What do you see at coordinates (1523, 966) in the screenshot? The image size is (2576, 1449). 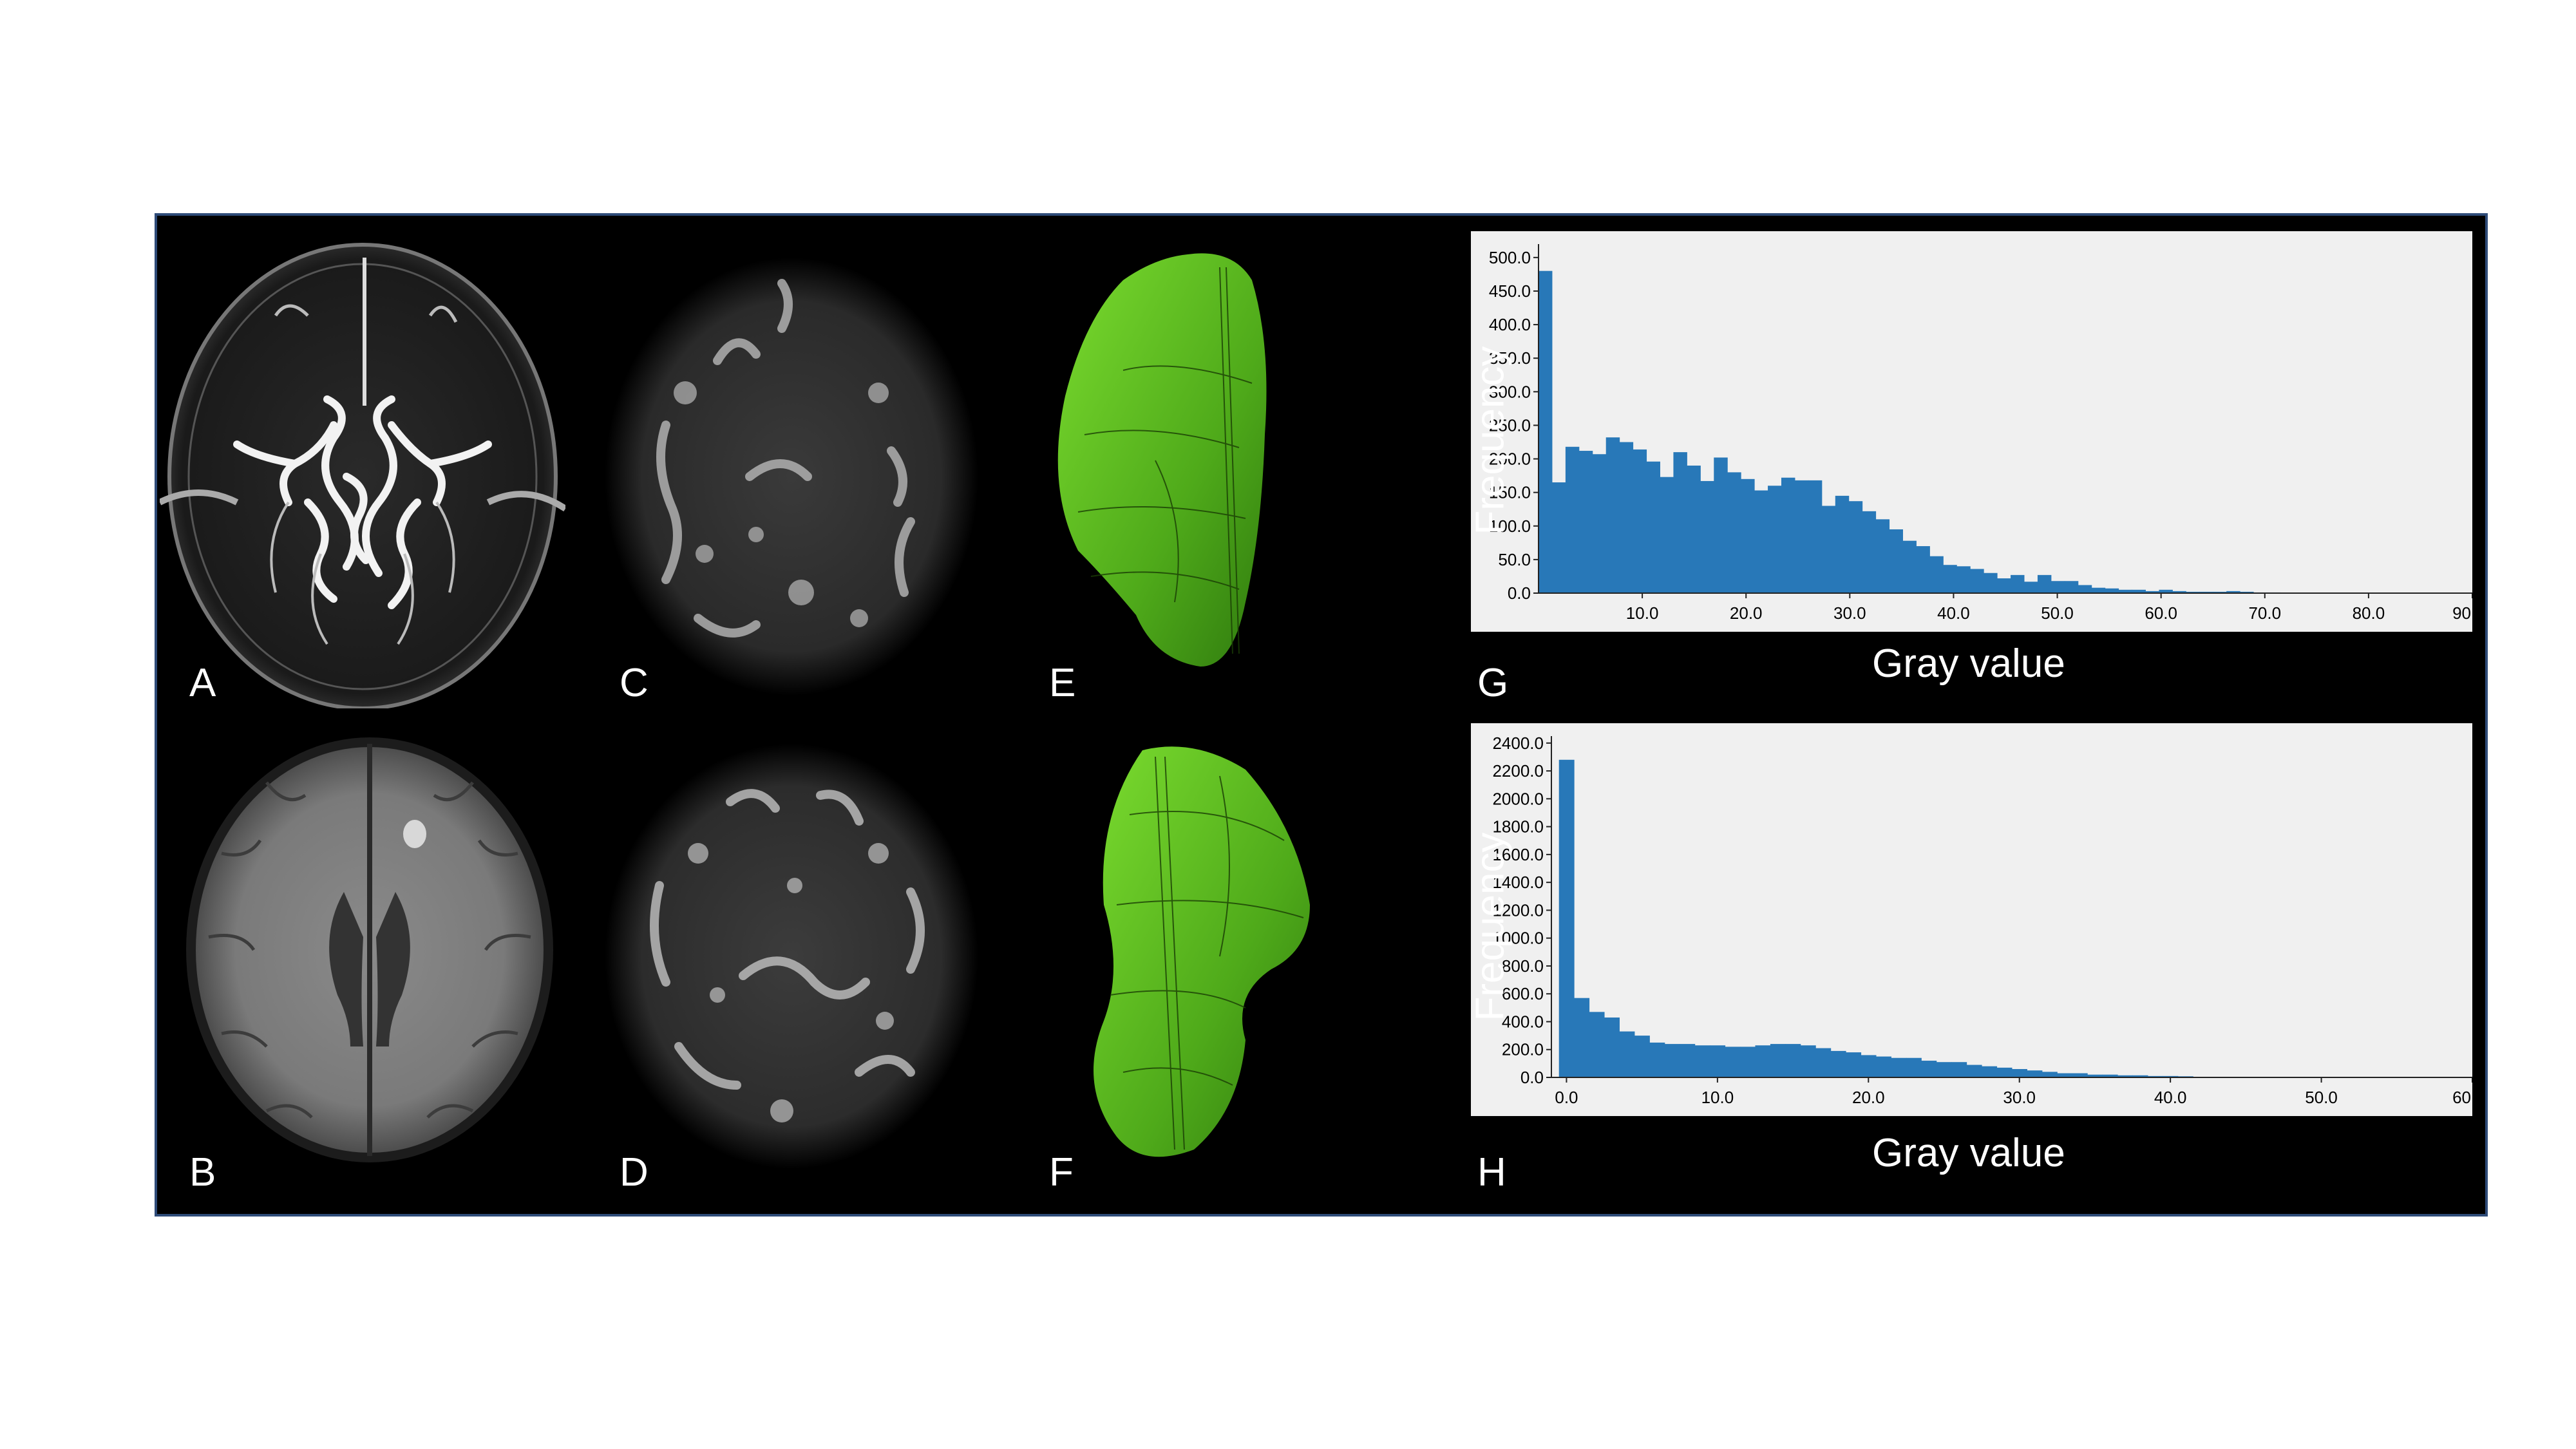 I see `y-tick-label: 800.0` at bounding box center [1523, 966].